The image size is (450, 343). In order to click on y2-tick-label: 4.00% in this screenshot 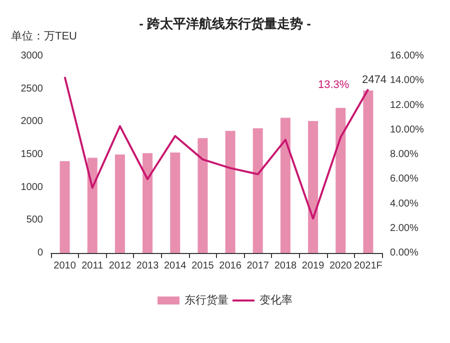, I will do `click(404, 204)`.